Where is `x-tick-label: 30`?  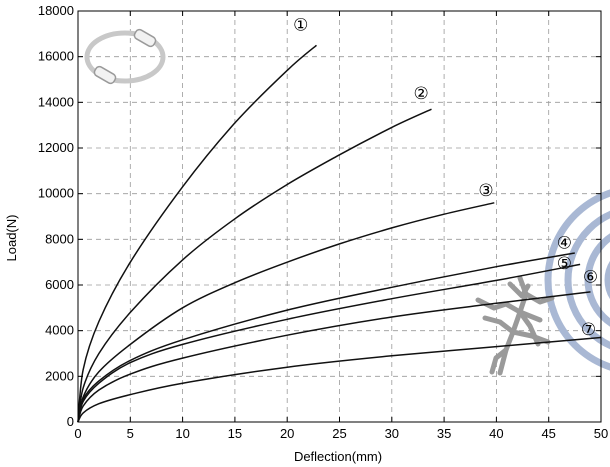 x-tick-label: 30 is located at coordinates (392, 433).